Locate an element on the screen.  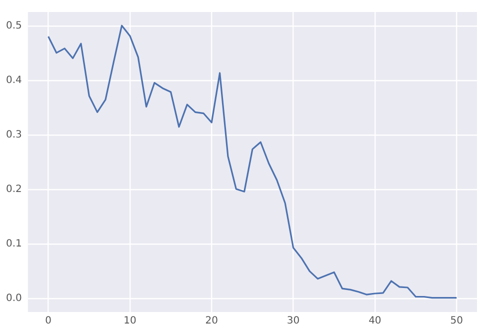
x-tick-label: 10 is located at coordinates (130, 321).